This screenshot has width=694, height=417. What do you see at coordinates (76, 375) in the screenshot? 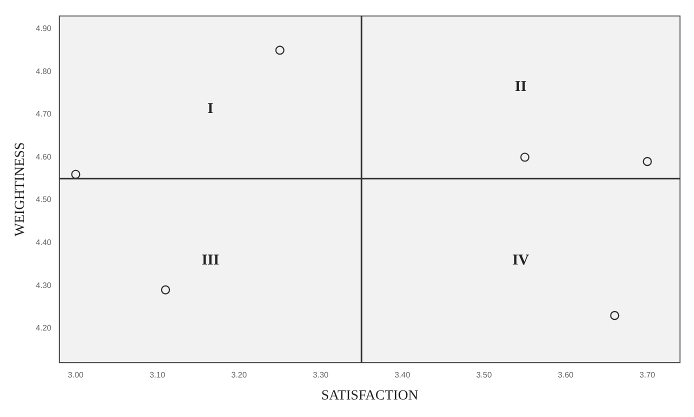
I see `x-tick-label: 3.00` at bounding box center [76, 375].